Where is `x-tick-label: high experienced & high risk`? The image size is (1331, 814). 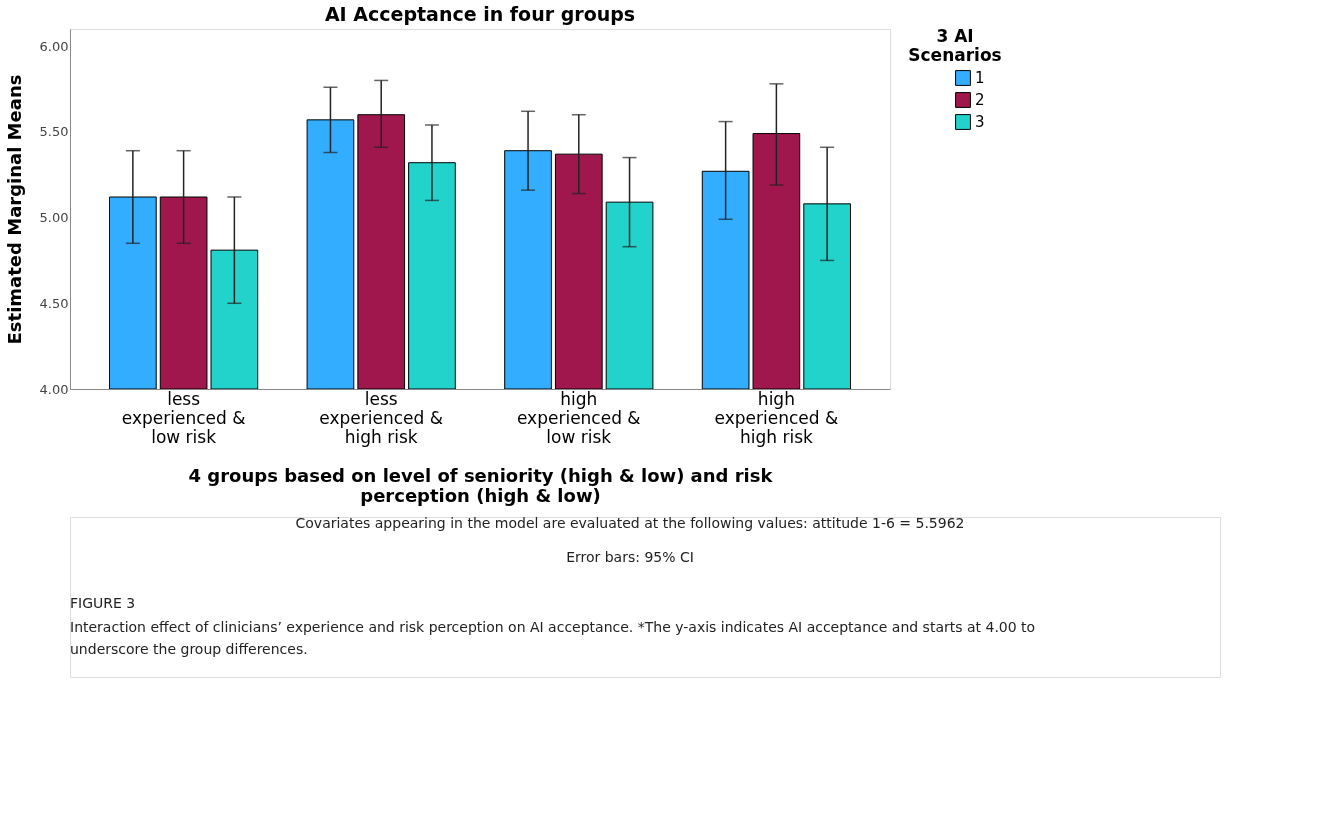 x-tick-label: high experienced & high risk is located at coordinates (776, 417).